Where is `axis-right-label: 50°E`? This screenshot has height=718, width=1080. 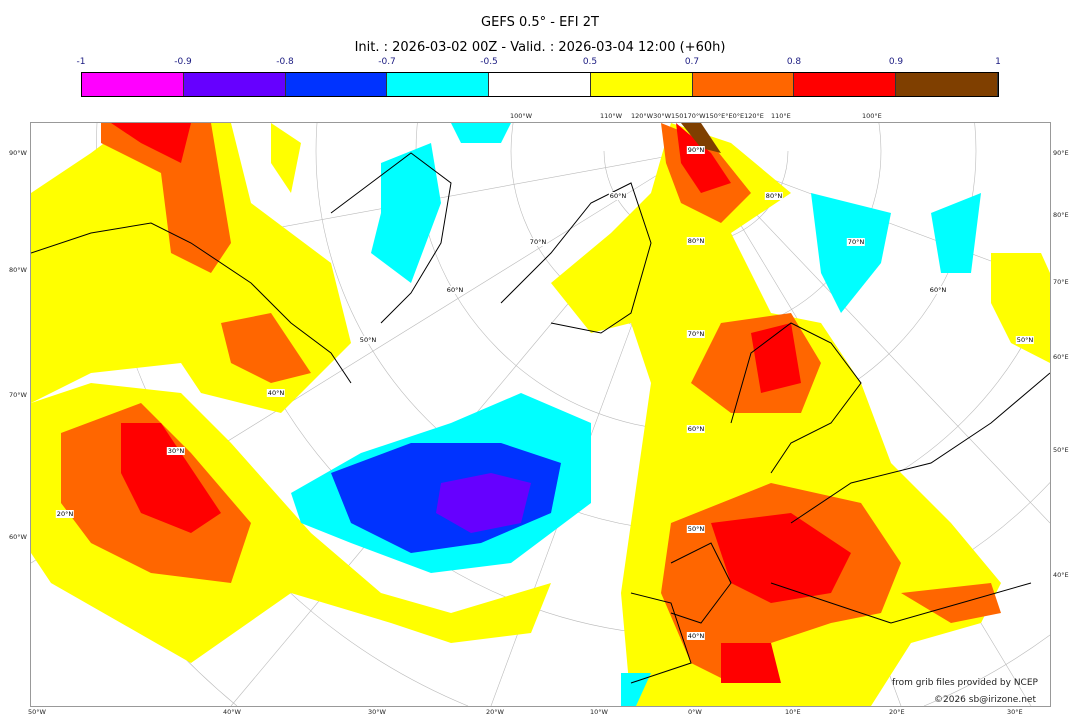
axis-right-label: 50°E is located at coordinates (1061, 450).